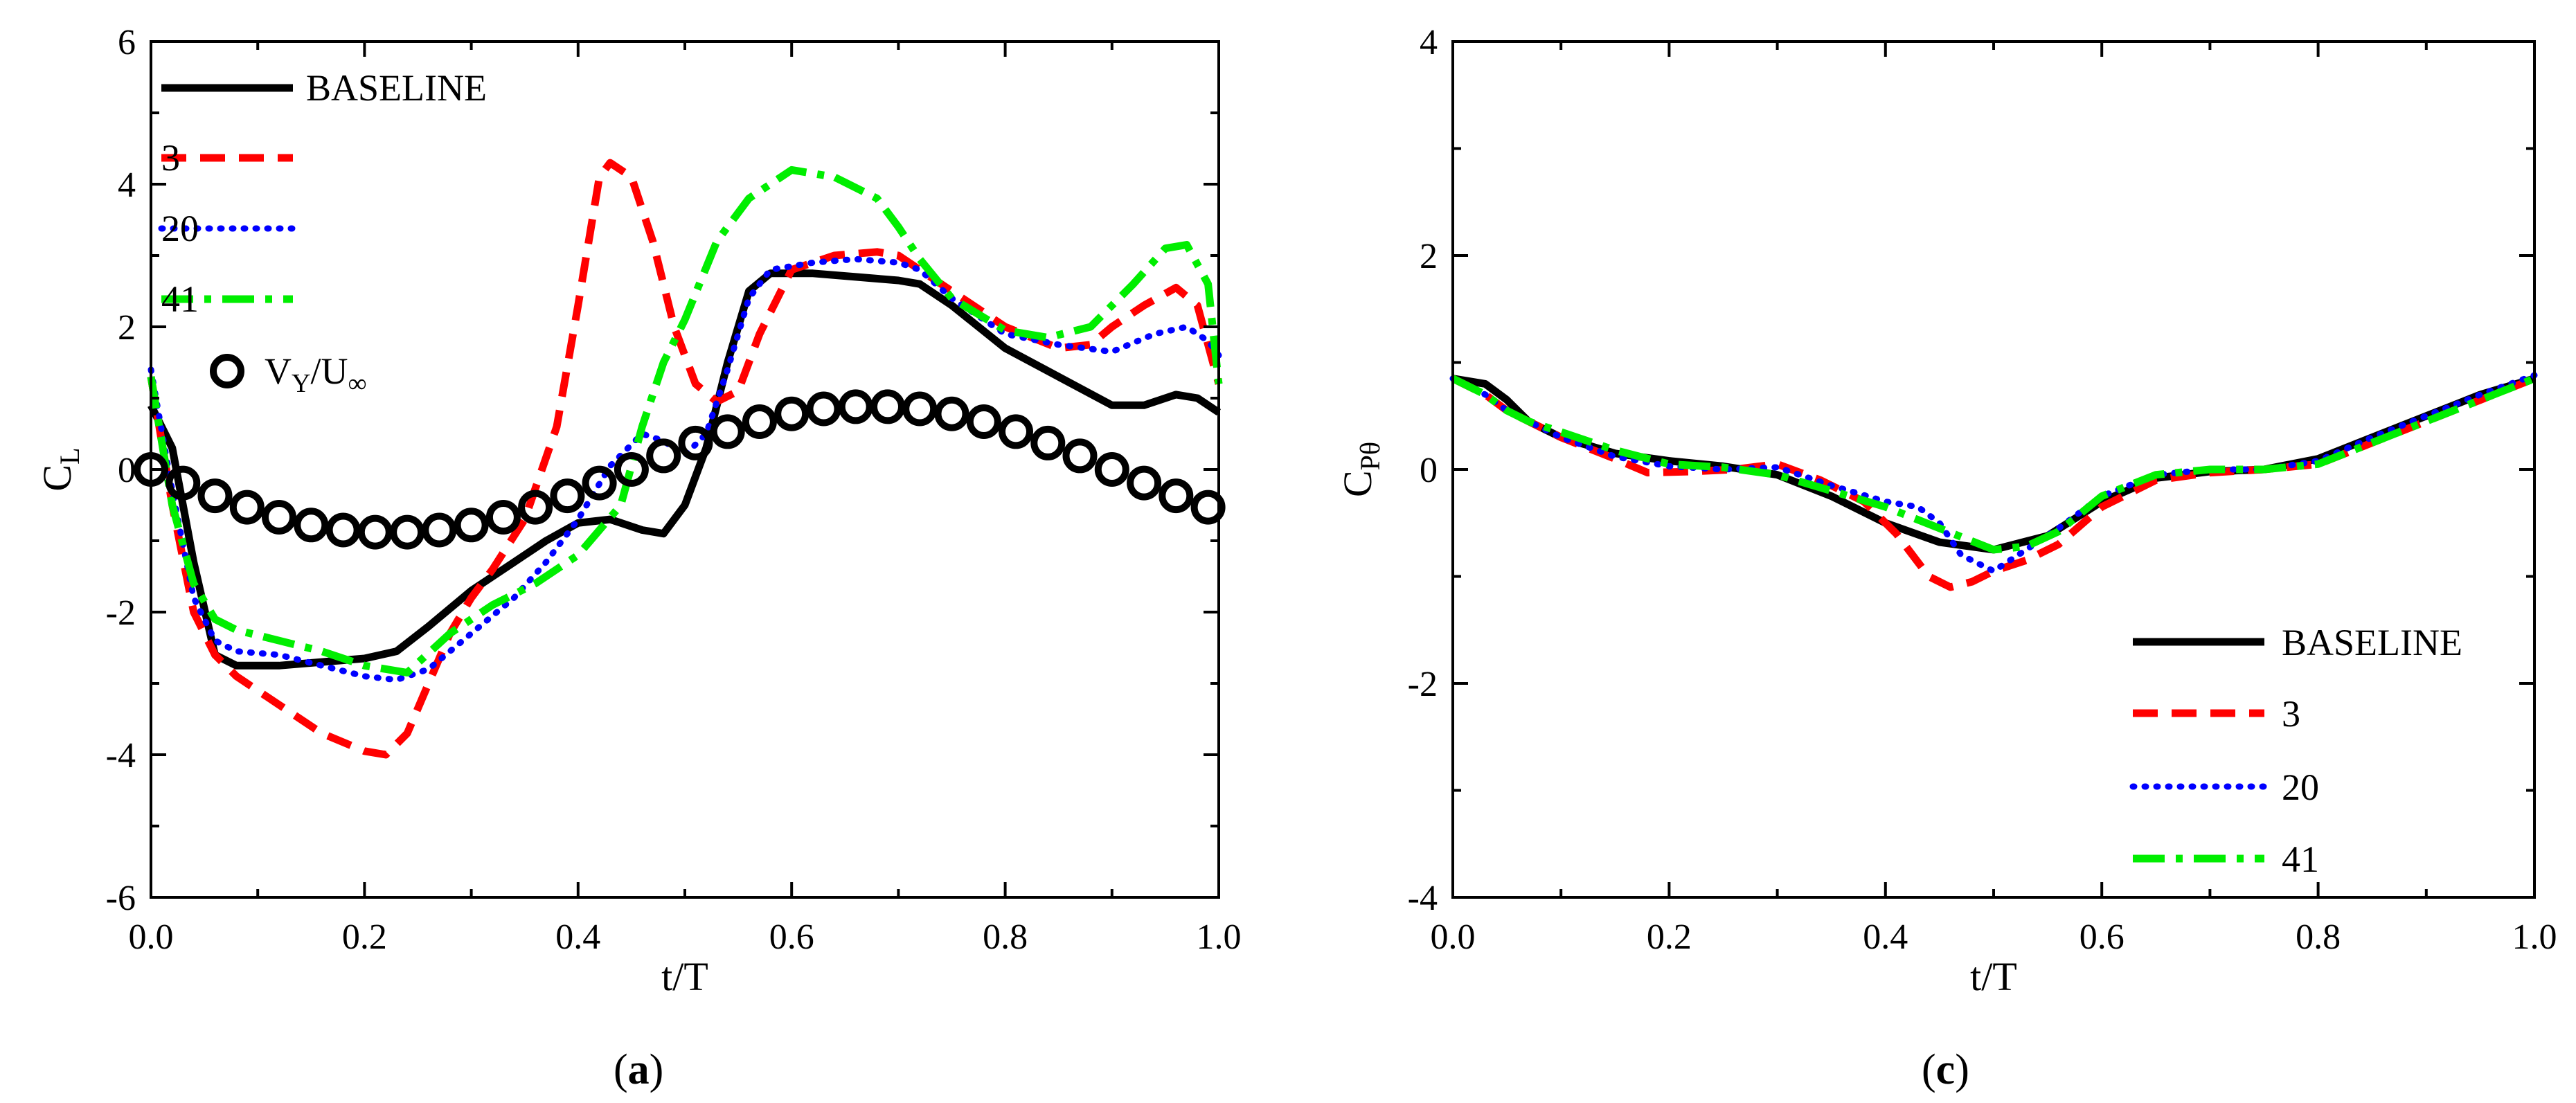  I want to click on legend: BASELINE 3 20 41 VY/U∞, so click(322, 232).